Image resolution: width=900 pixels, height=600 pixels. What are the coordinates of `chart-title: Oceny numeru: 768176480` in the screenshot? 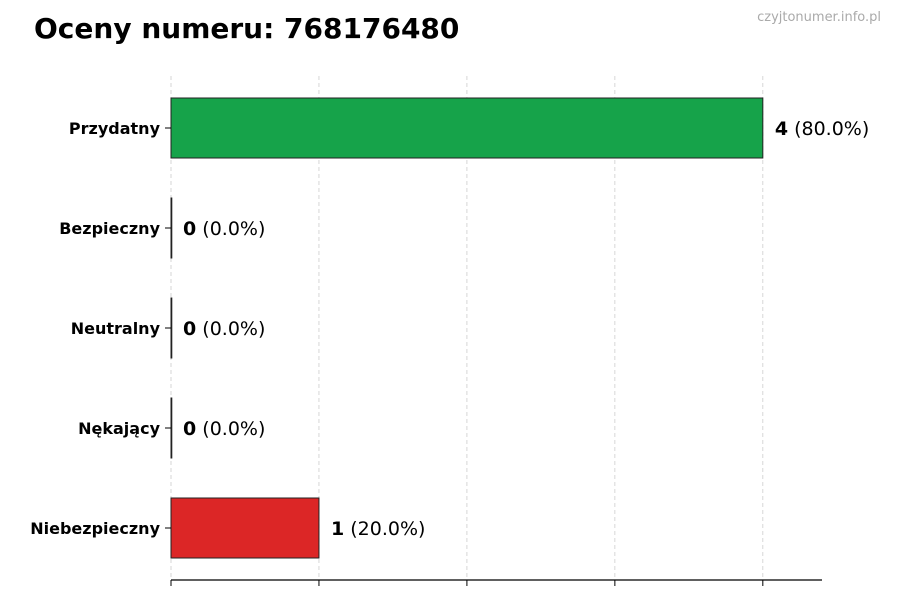 It's located at (247, 28).